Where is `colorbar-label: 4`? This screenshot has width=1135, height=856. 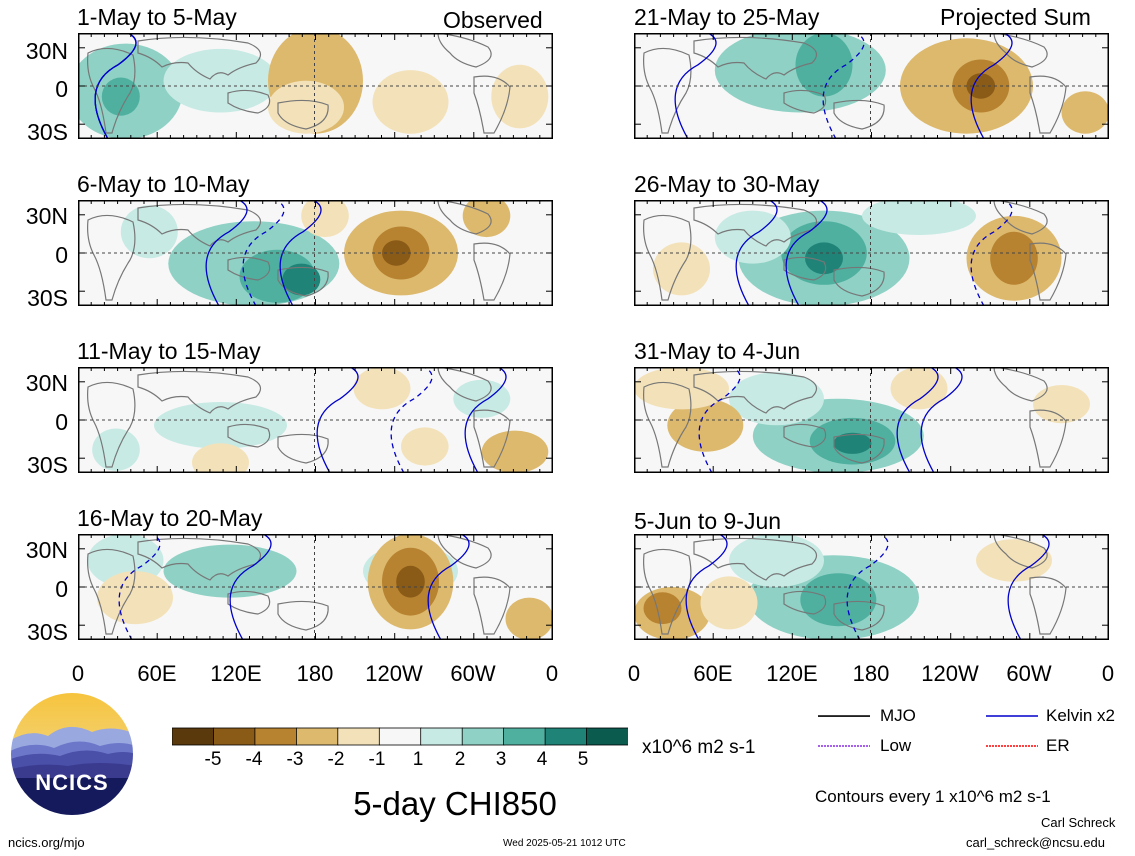
colorbar-label: 4 is located at coordinates (542, 759).